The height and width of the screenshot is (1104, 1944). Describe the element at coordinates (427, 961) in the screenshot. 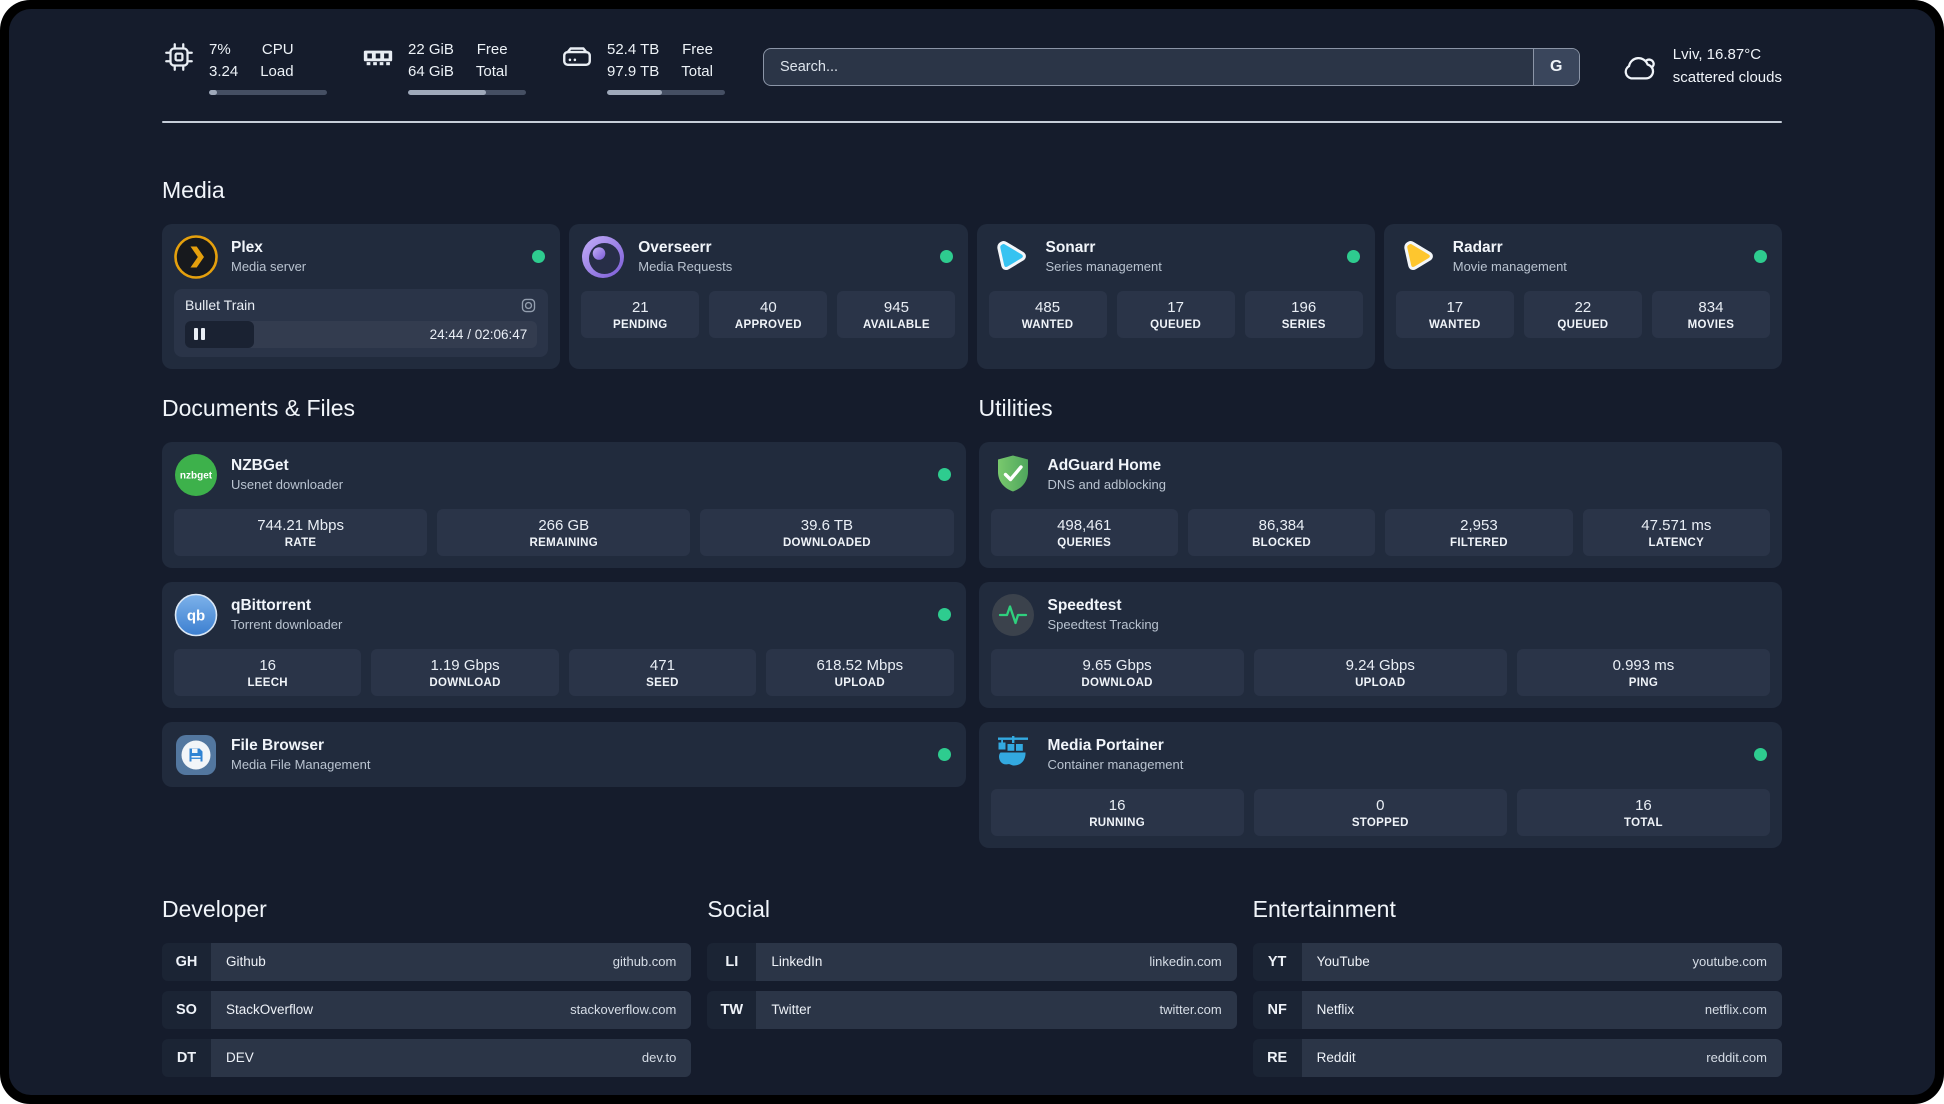

I see `link-github: GH Github github.com` at that location.